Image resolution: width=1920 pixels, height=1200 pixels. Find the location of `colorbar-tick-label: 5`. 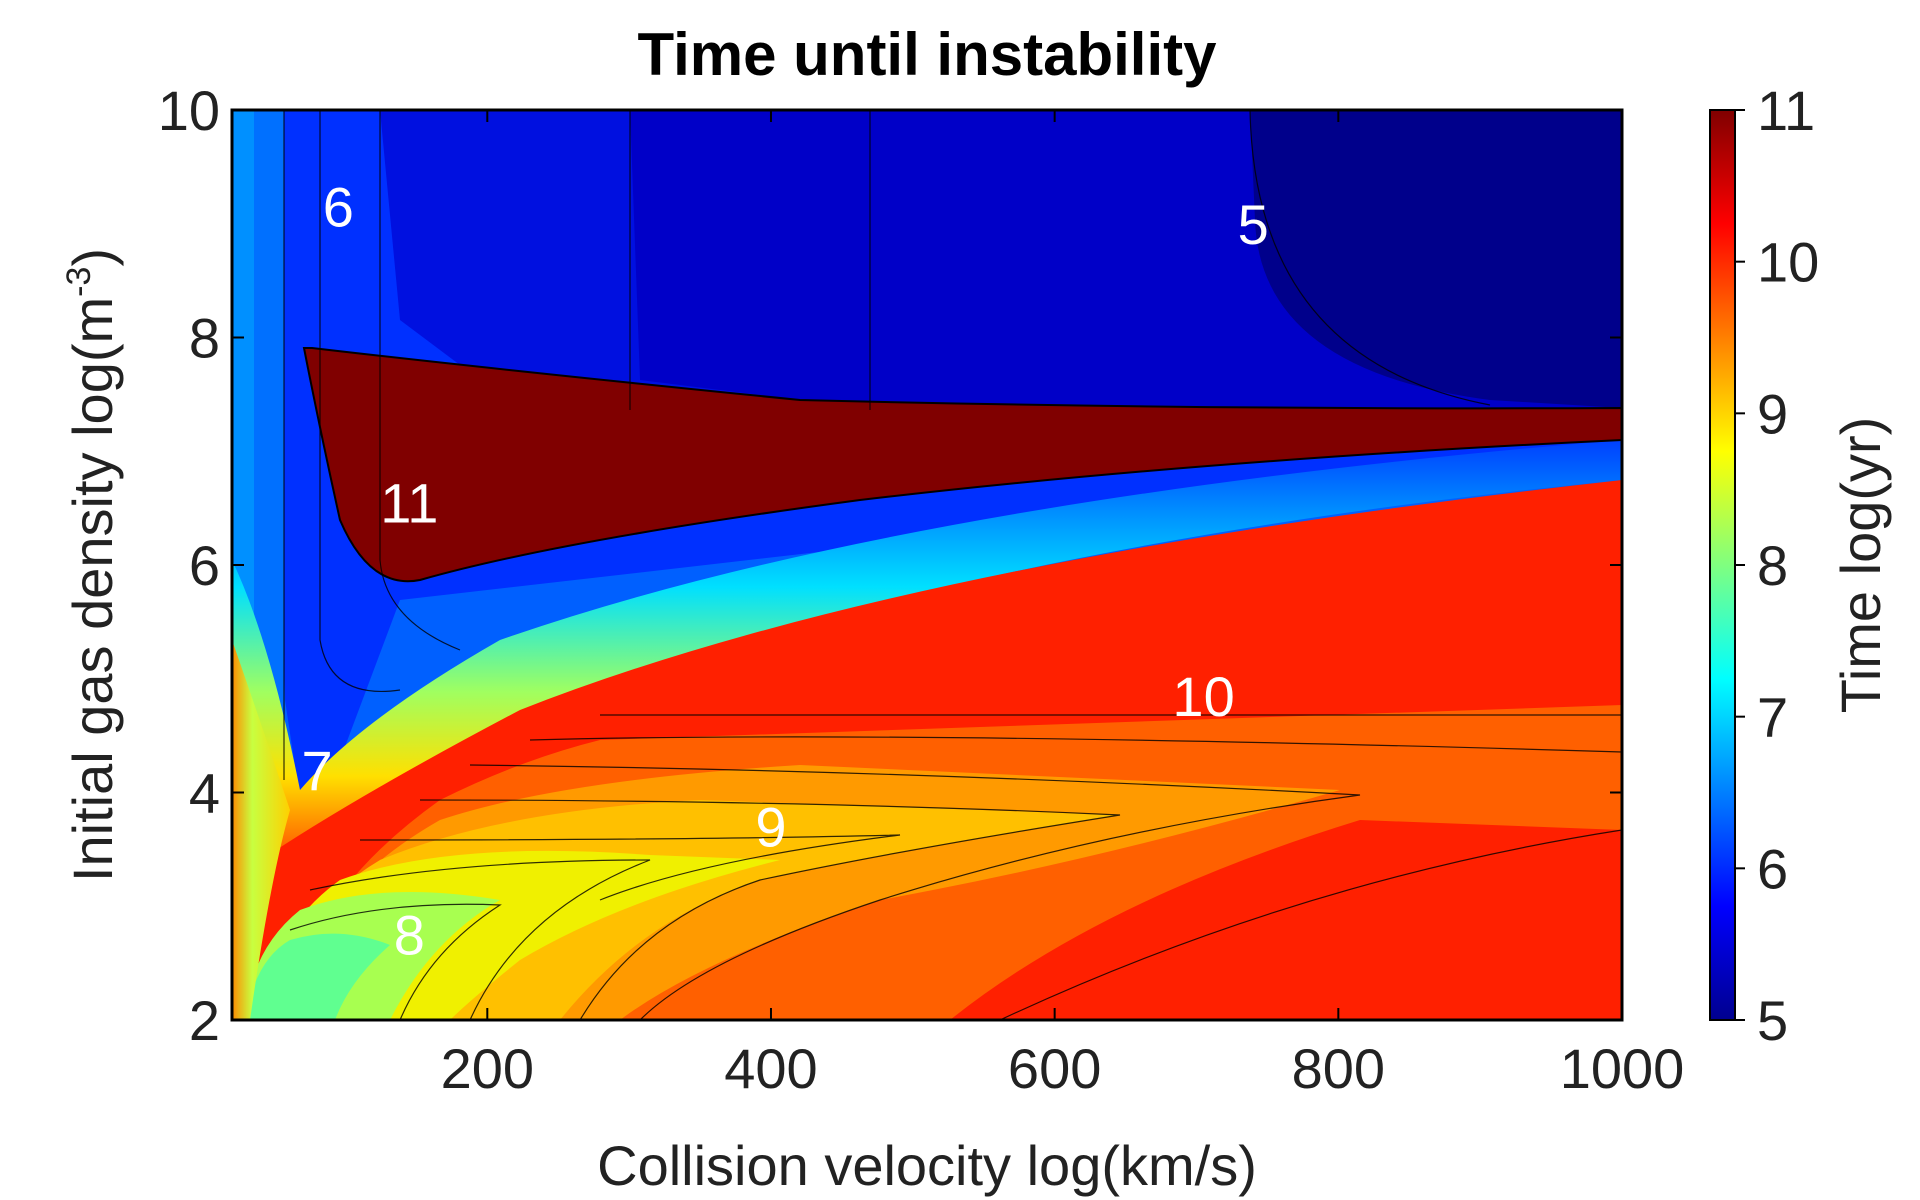

colorbar-tick-label: 5 is located at coordinates (1772, 1020).